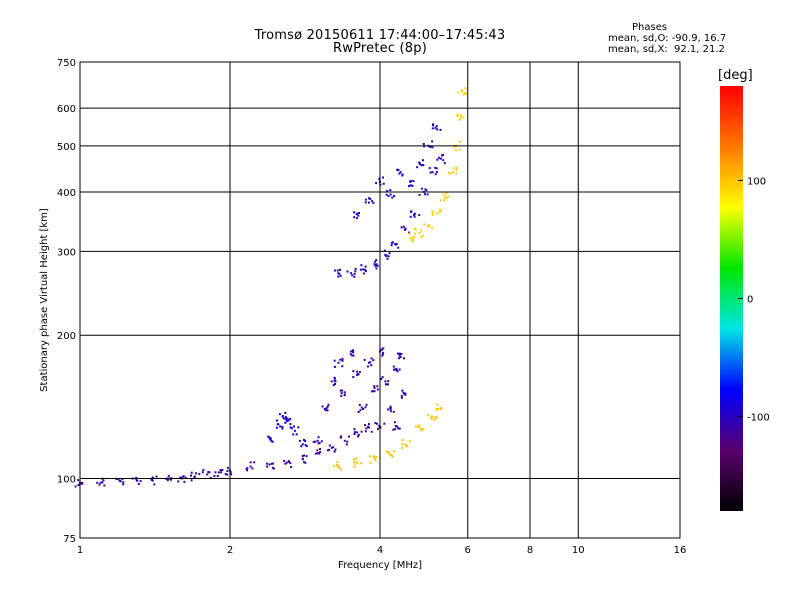 Image resolution: width=800 pixels, height=600 pixels. Describe the element at coordinates (66, 336) in the screenshot. I see `y-tick-label: 200` at that location.